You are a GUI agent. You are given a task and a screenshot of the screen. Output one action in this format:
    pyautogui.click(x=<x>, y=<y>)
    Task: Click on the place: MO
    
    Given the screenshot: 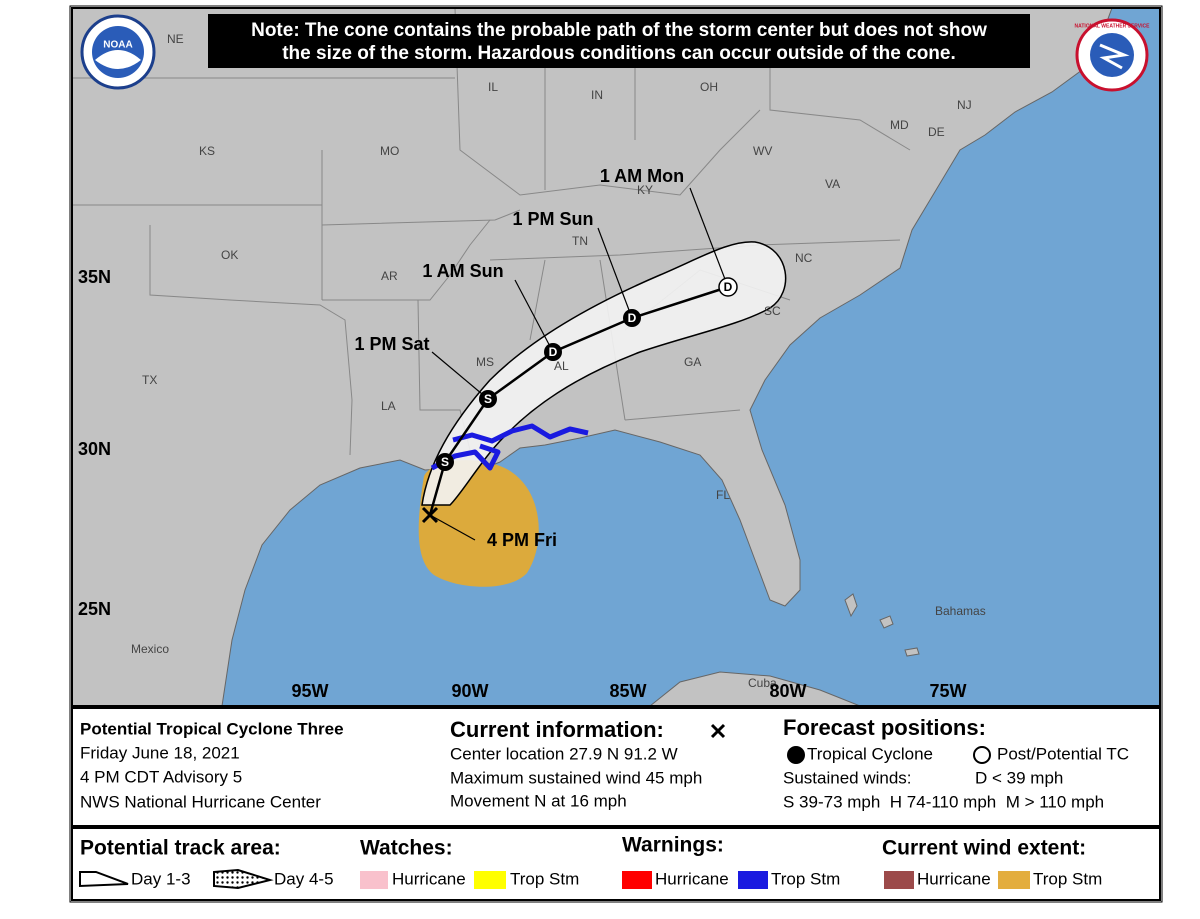 What is the action you would take?
    pyautogui.click(x=389, y=151)
    